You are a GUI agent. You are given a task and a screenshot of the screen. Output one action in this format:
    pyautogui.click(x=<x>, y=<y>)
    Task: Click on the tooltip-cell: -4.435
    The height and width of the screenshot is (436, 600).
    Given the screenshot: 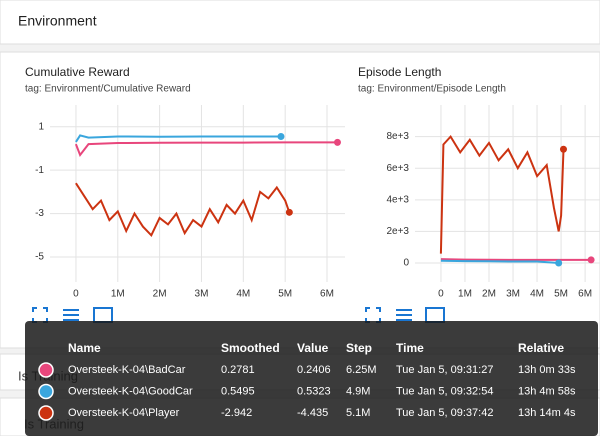 What is the action you would take?
    pyautogui.click(x=312, y=413)
    